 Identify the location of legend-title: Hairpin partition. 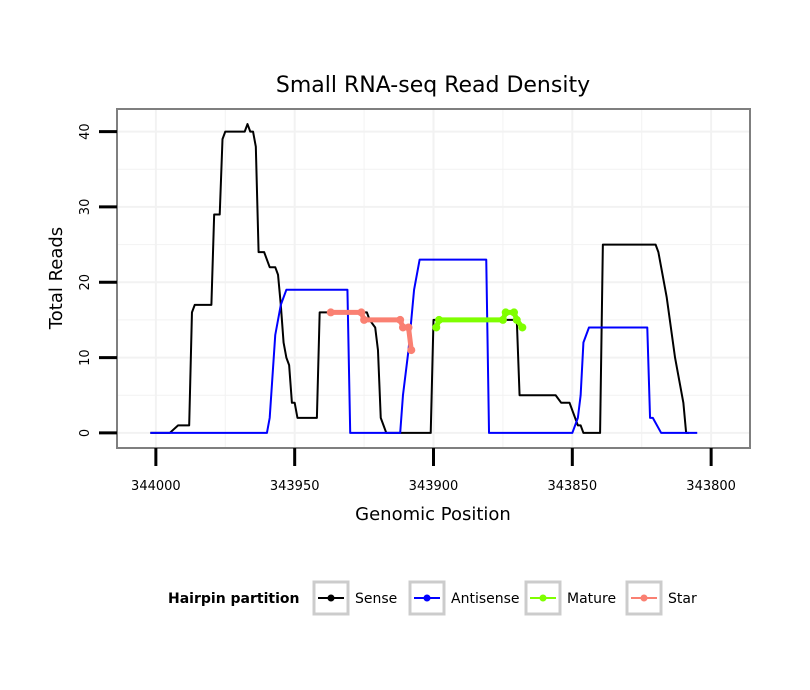
(233, 599).